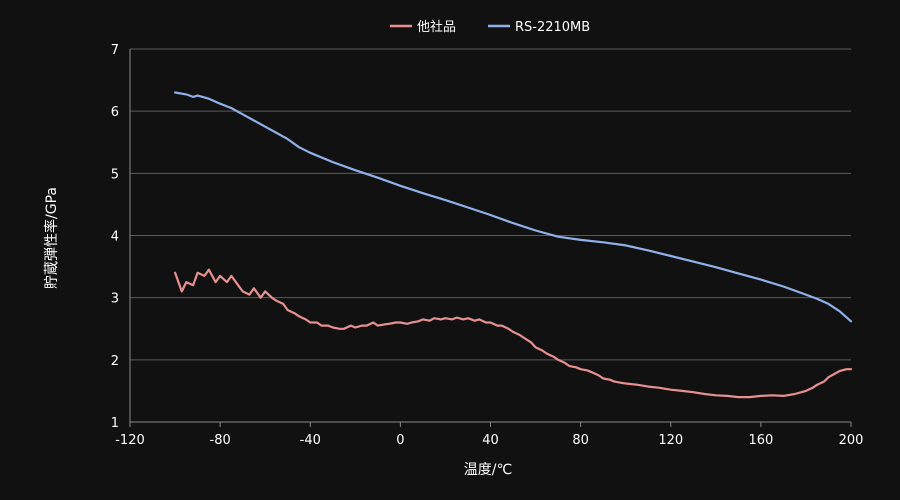 This screenshot has height=500, width=900. Describe the element at coordinates (436, 27) in the screenshot. I see `legend-label-0: 他社品` at that location.